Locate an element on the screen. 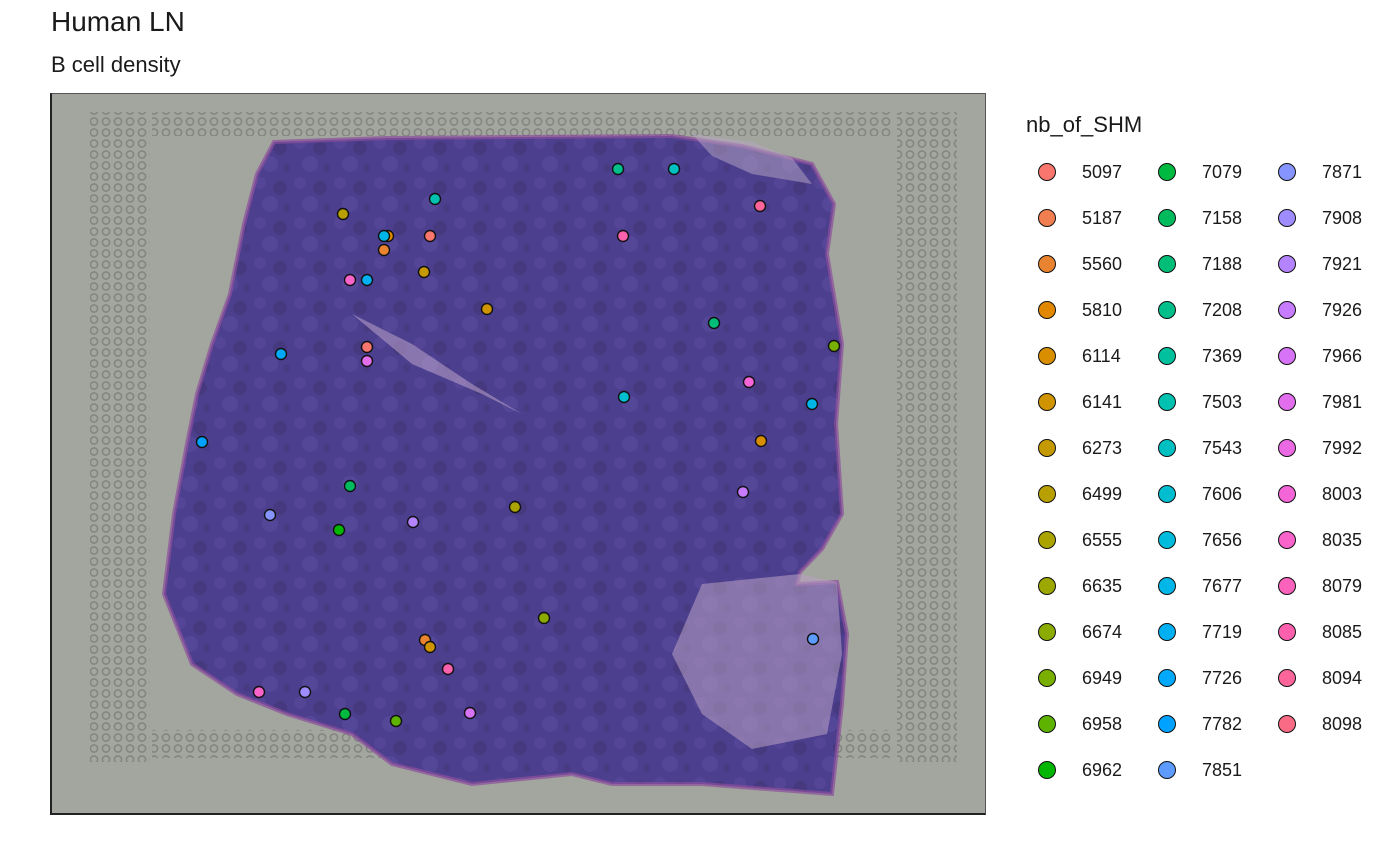 The height and width of the screenshot is (865, 1400). legend-item: 7606 is located at coordinates (1194, 494).